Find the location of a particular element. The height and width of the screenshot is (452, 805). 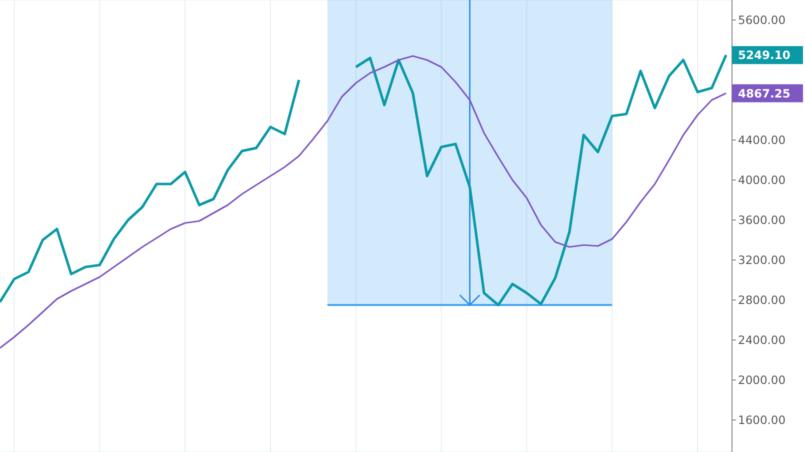

data-label: 4867.25 is located at coordinates (764, 93).